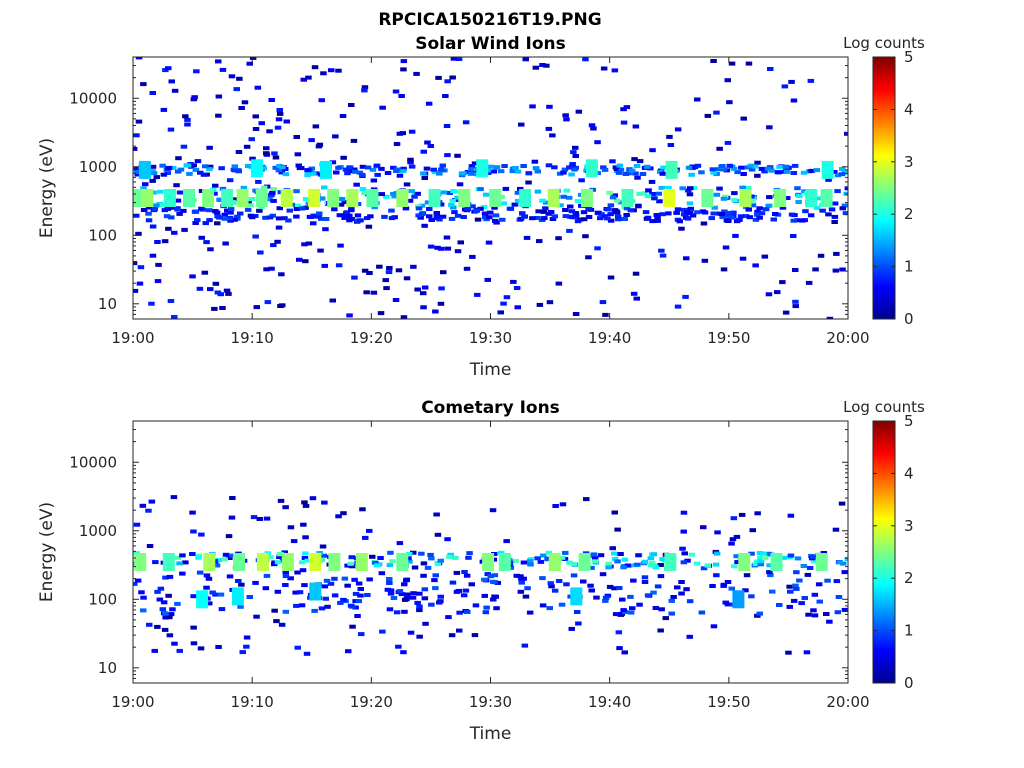  I want to click on y-axis-label: Energy (eV), so click(47, 188).